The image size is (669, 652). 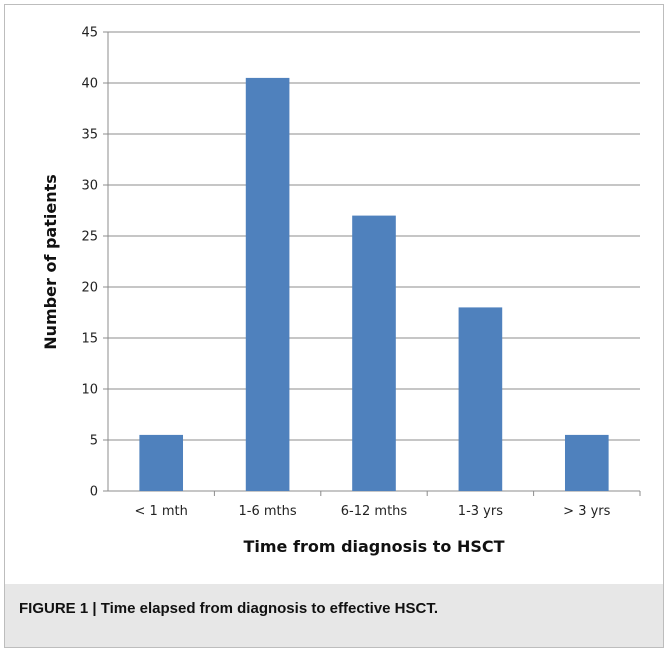 I want to click on y-tick-label: 15, so click(x=89, y=339).